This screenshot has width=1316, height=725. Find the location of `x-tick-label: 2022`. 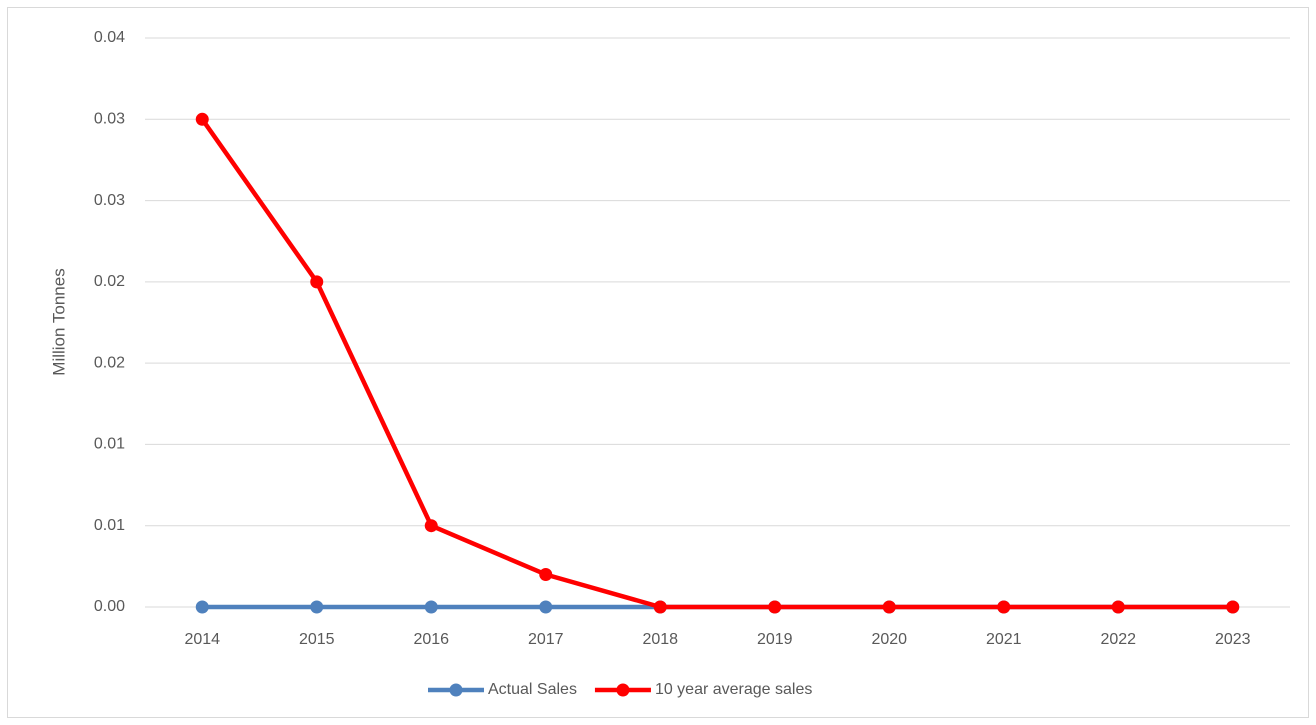

x-tick-label: 2022 is located at coordinates (1118, 639).